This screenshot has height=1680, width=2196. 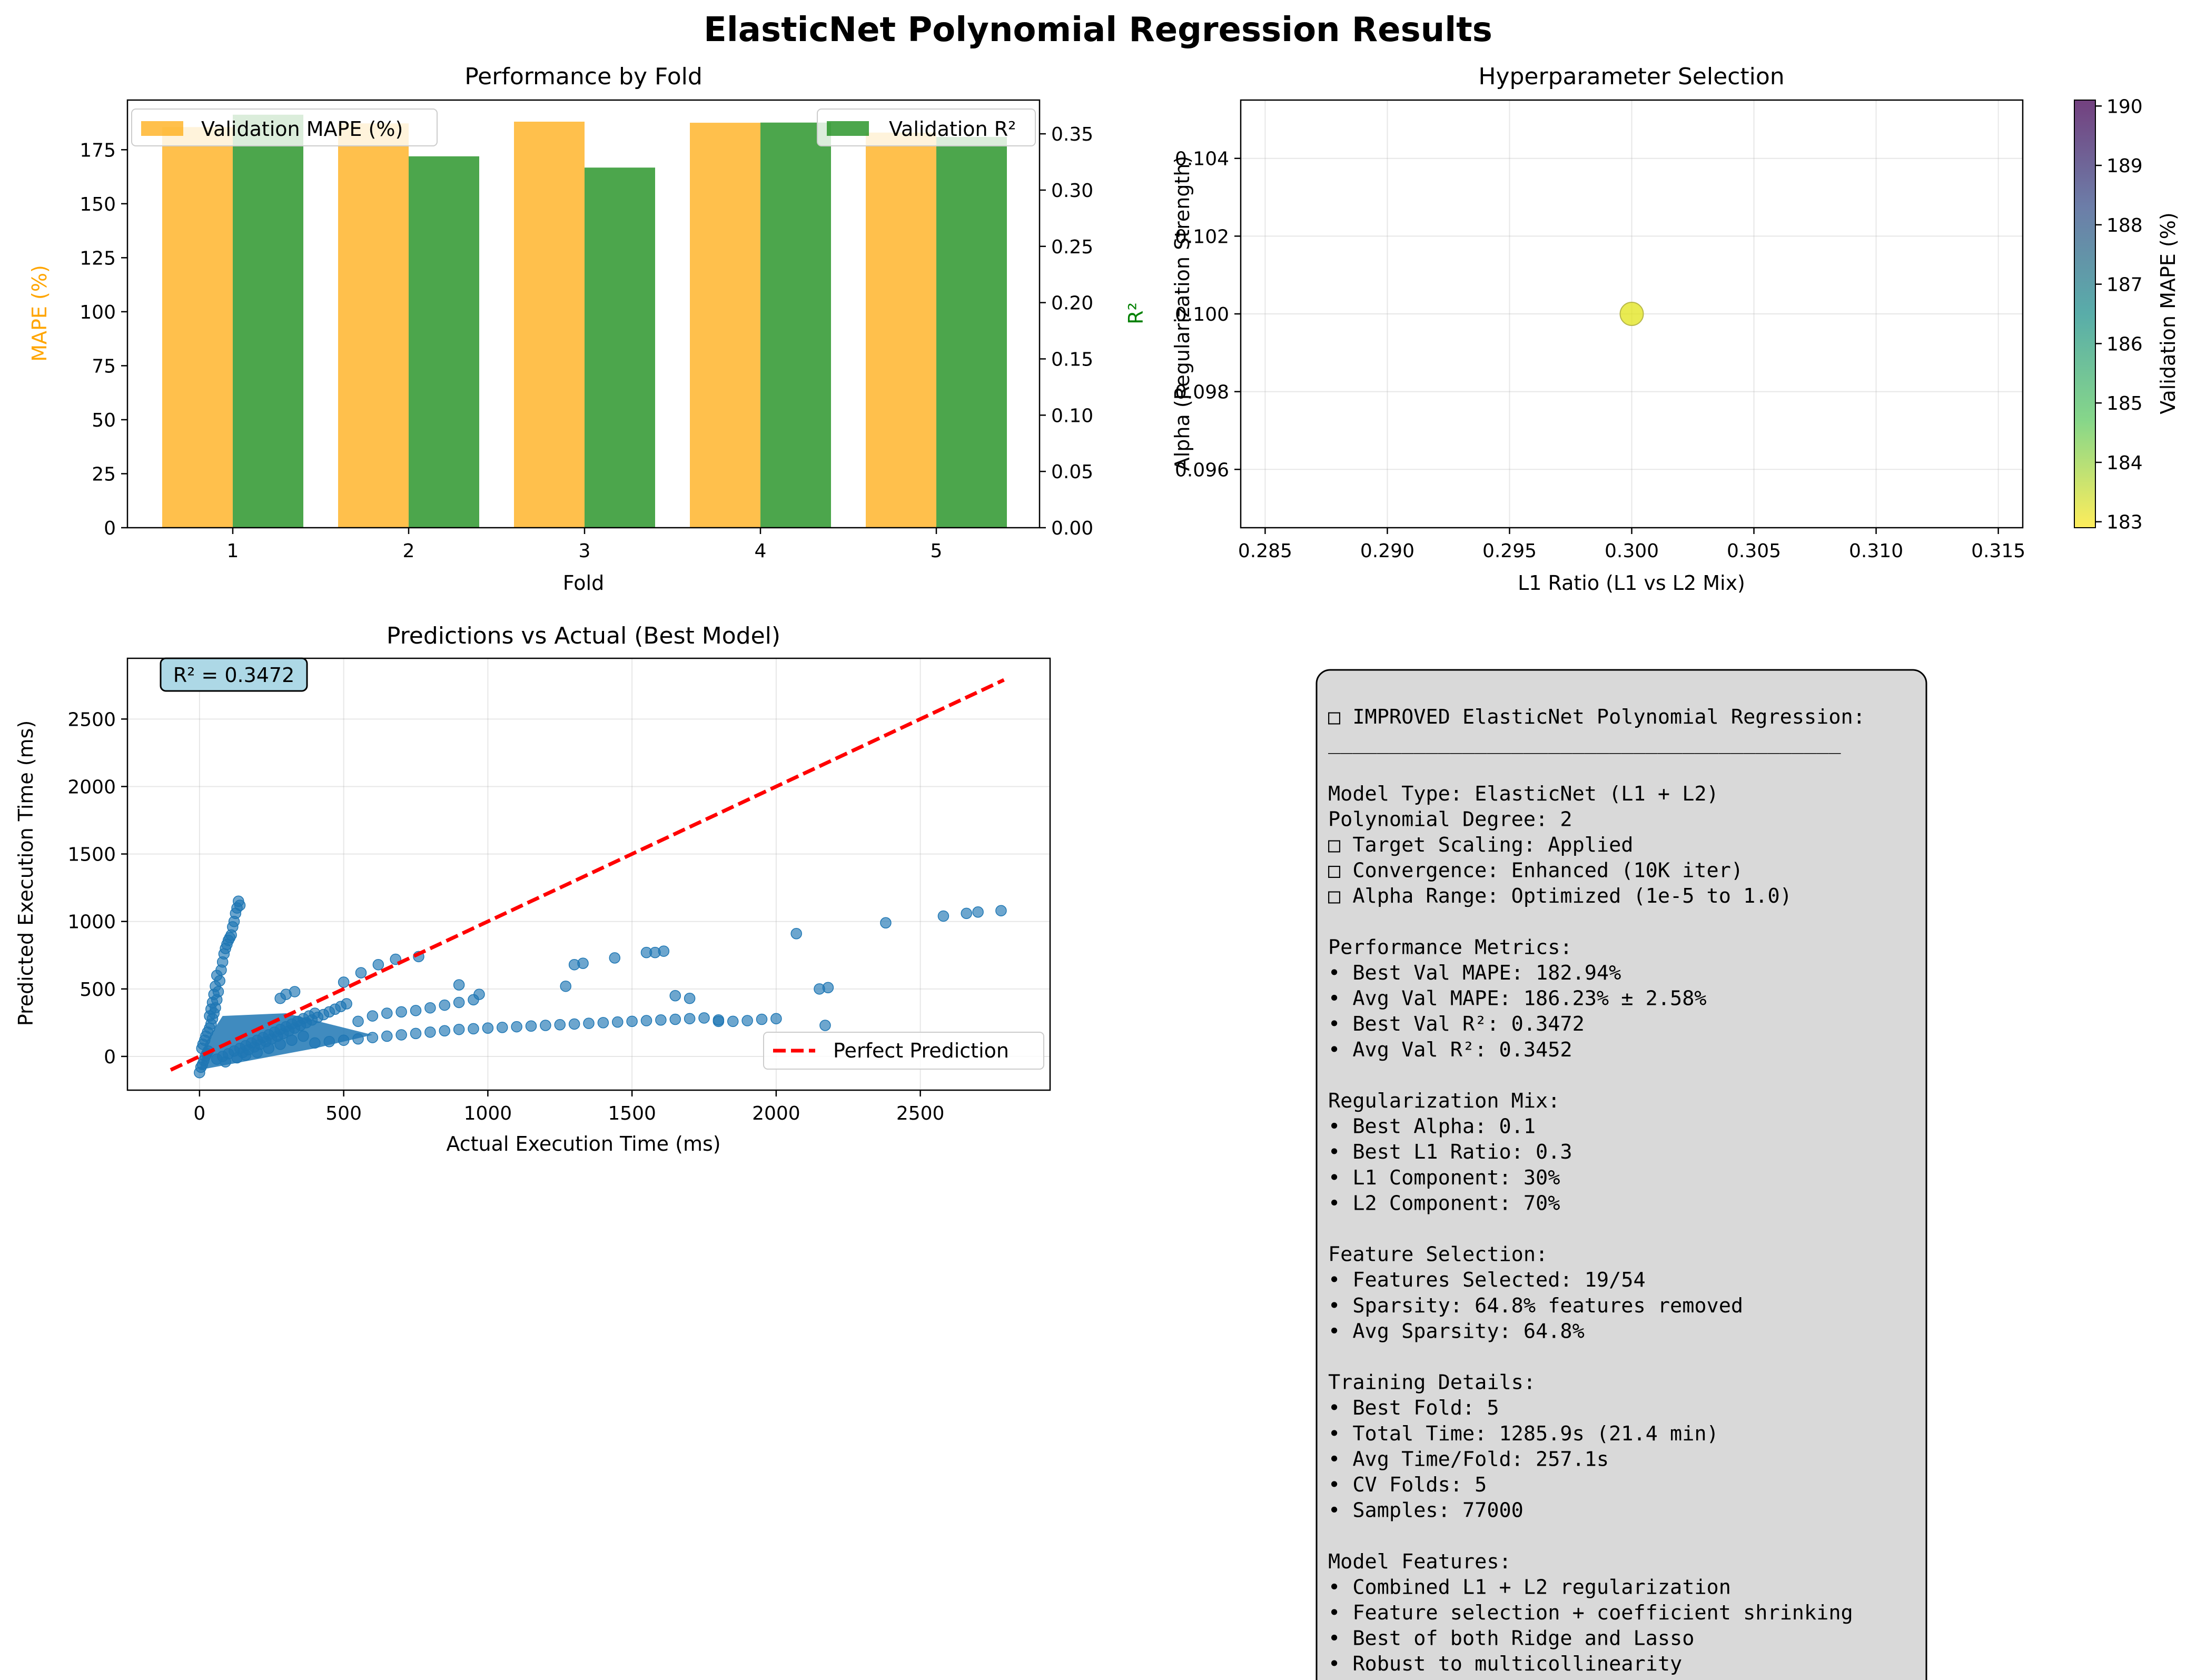 I want to click on x-tick-label: 0.285, so click(x=1265, y=551).